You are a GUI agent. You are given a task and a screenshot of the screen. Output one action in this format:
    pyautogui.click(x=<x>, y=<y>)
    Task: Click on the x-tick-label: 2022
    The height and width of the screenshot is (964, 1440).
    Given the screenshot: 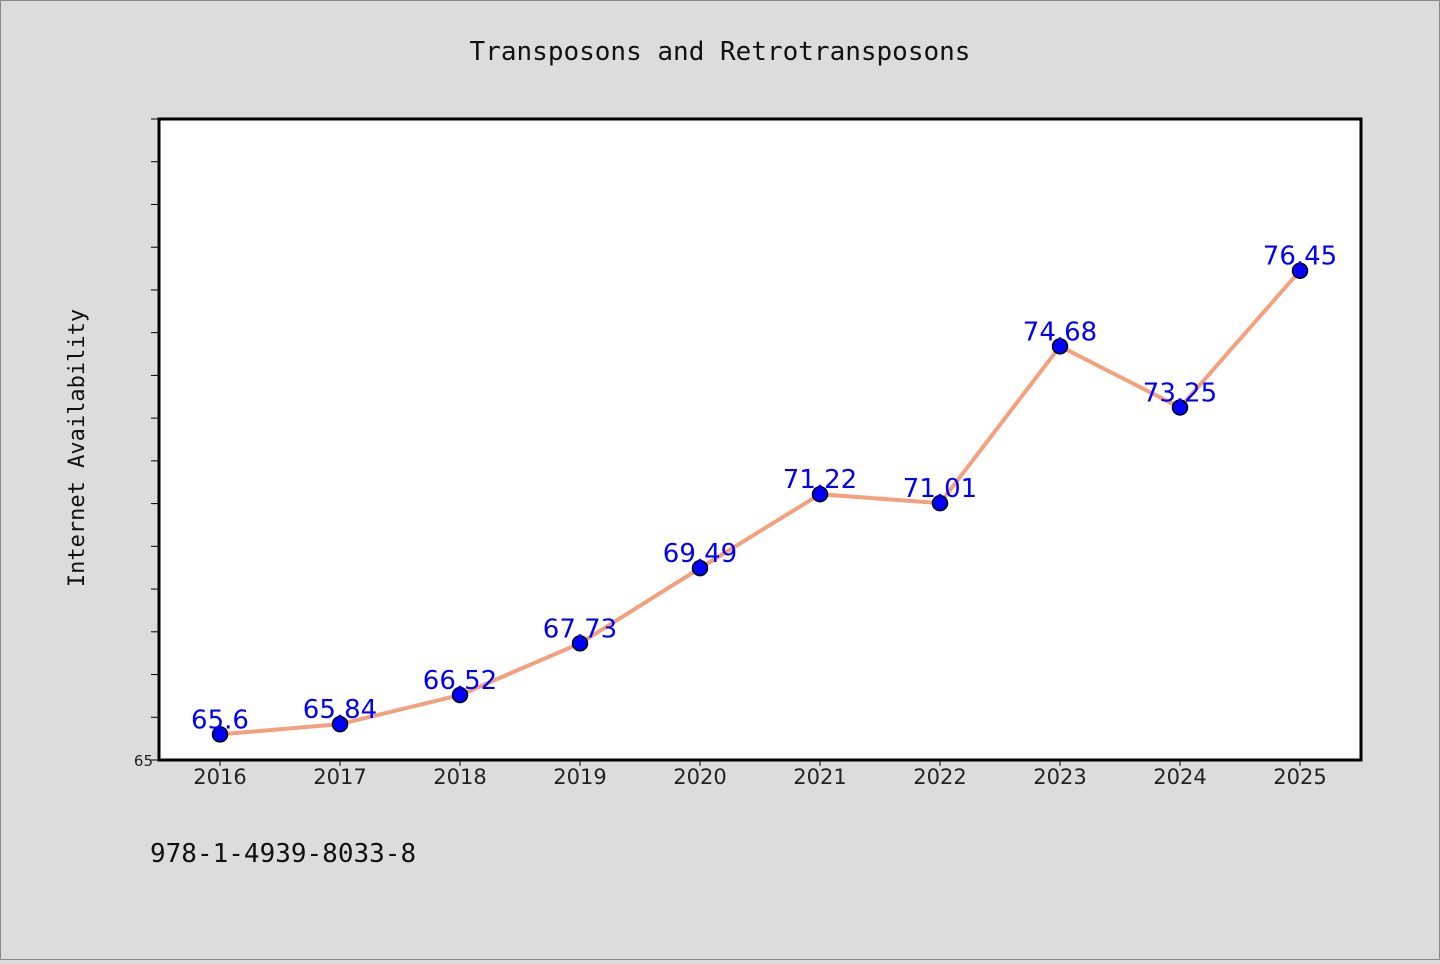 What is the action you would take?
    pyautogui.click(x=939, y=777)
    